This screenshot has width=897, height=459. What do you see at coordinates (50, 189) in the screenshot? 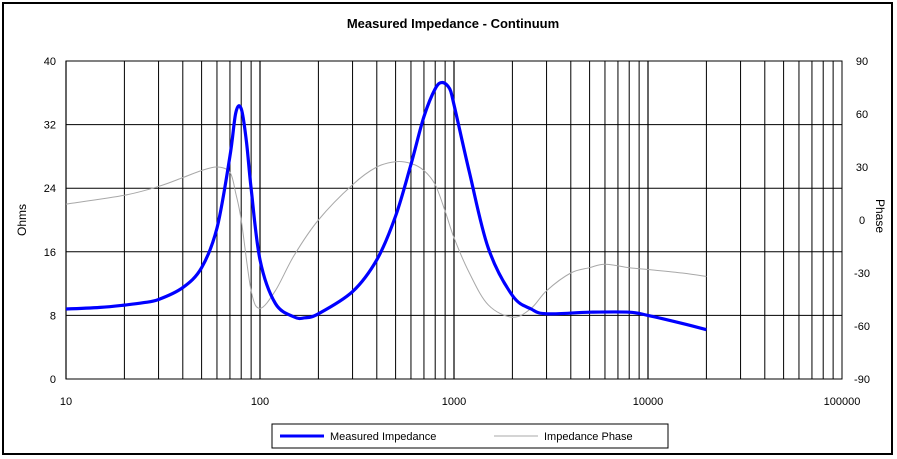
I see `y-tick-label: 24` at bounding box center [50, 189].